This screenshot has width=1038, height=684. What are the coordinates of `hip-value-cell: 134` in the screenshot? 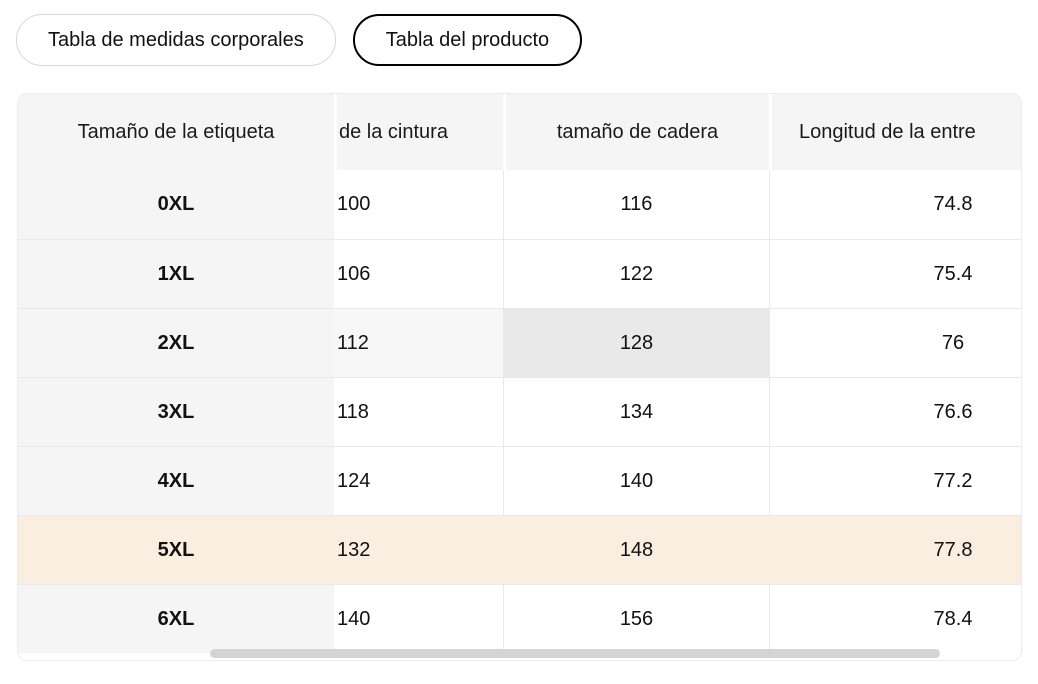 It's located at (636, 411).